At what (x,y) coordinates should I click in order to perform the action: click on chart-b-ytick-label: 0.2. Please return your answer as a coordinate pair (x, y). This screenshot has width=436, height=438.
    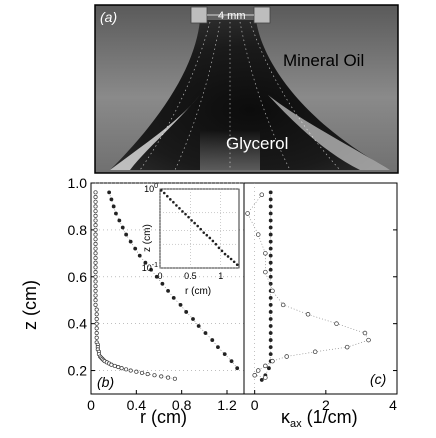
    Looking at the image, I should click on (78, 371).